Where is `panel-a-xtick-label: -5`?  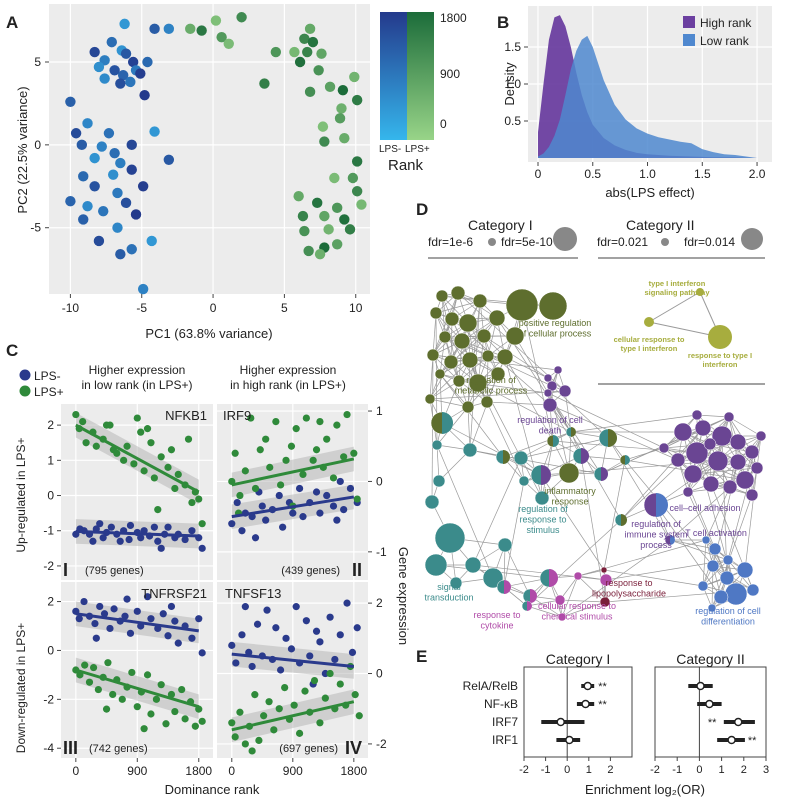
panel-a-xtick-label: -5 is located at coordinates (141, 308).